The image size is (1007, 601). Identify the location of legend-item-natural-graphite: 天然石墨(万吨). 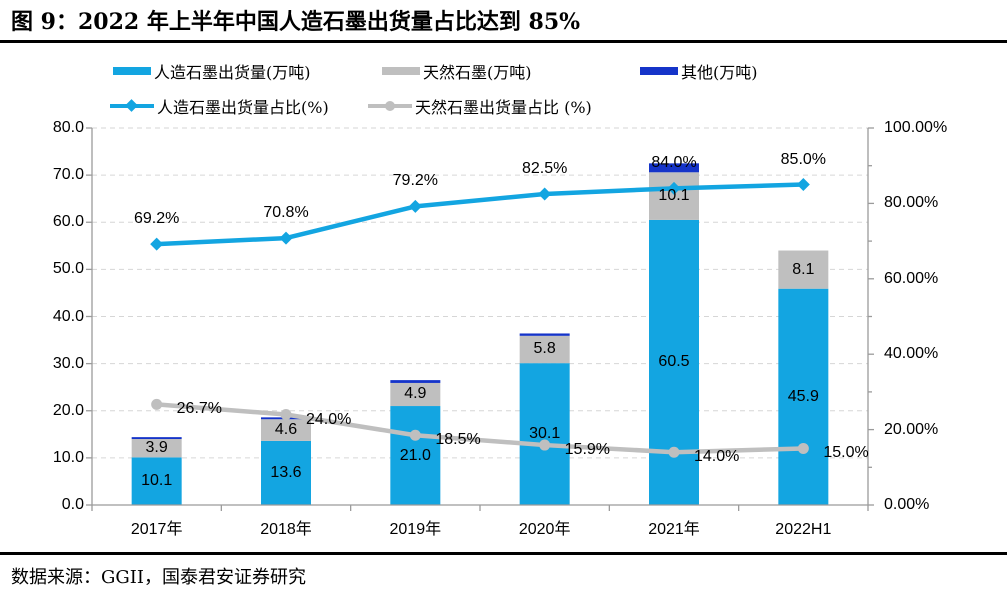
(457, 72).